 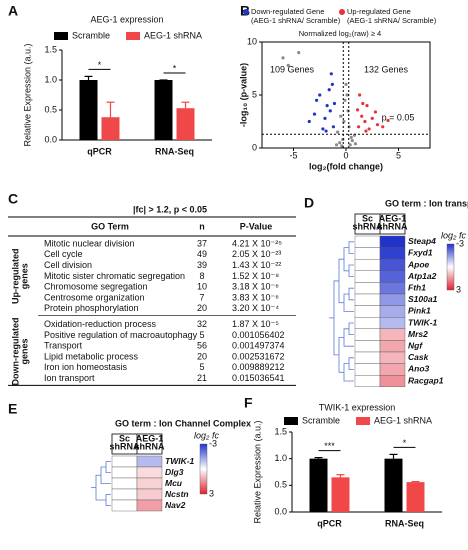 I want to click on p-value: 2.05 X 10⁻²³, so click(x=256, y=254).